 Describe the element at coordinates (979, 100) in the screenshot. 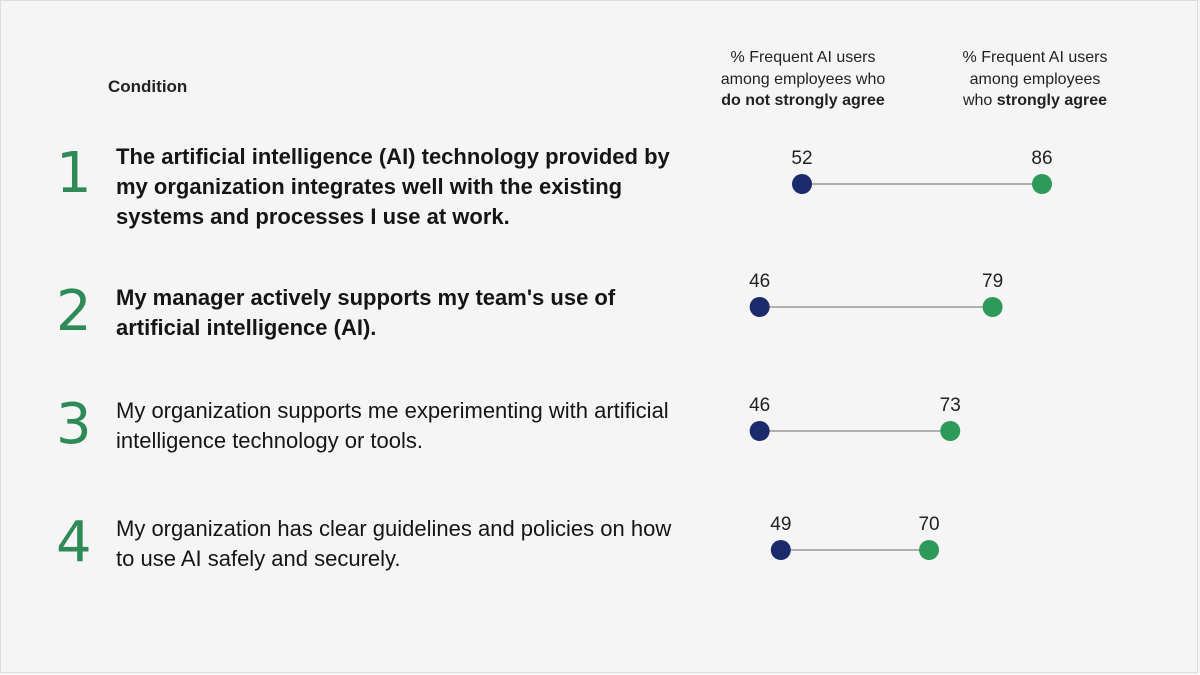

I see `column-header-prefix: who` at that location.